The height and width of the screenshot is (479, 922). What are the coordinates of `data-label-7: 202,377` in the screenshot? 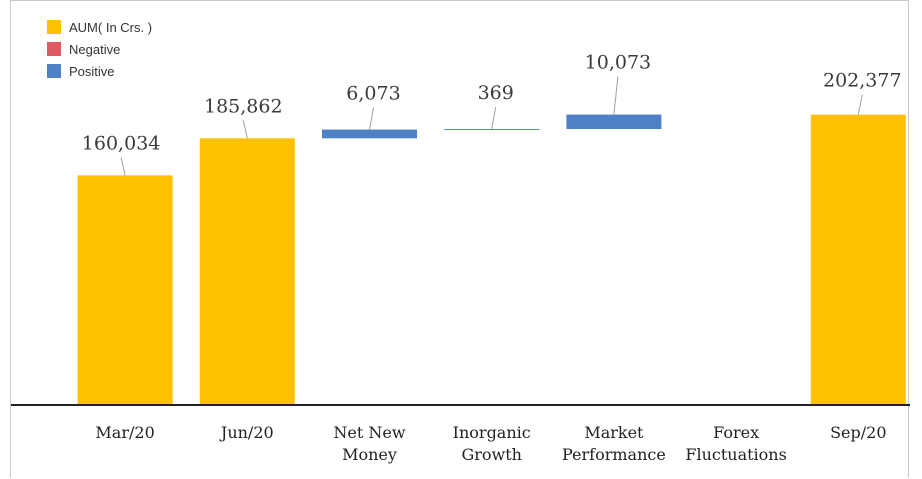 It's located at (862, 81).